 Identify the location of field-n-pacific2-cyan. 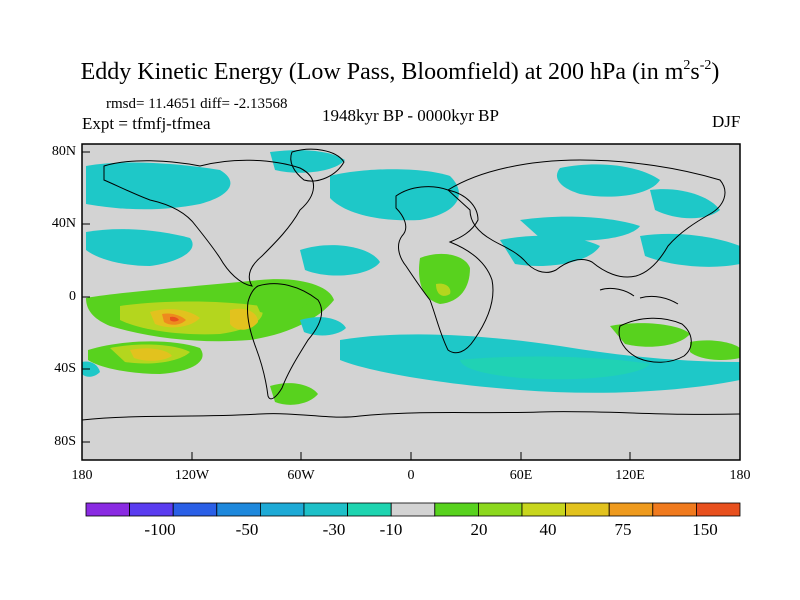
(139, 247).